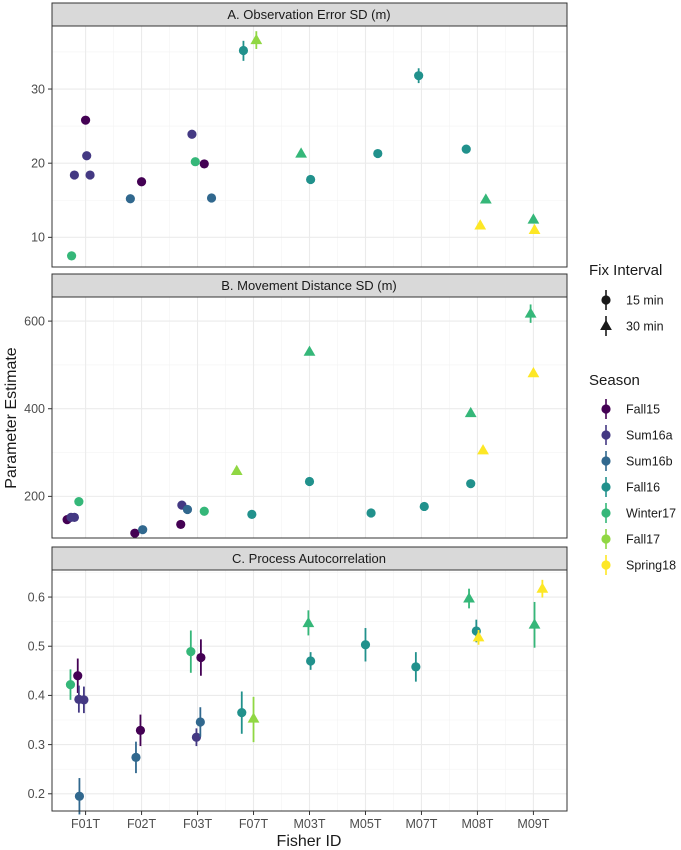 Image resolution: width=681 pixels, height=850 pixels. What do you see at coordinates (36, 597) in the screenshot?
I see `y-tick-label: 0.6` at bounding box center [36, 597].